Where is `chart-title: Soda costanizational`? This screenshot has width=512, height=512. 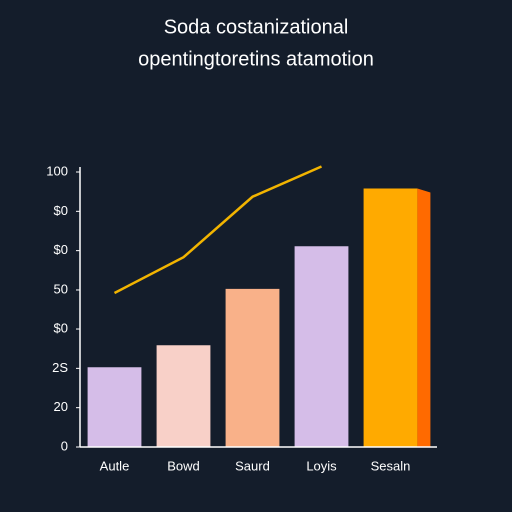
chart-title: Soda costanizational is located at coordinates (256, 27).